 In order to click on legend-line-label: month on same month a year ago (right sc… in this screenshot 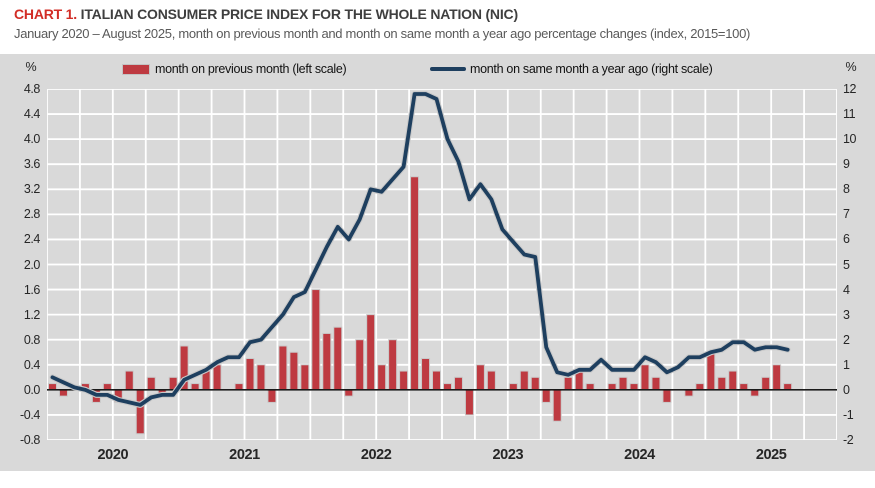, I will do `click(591, 69)`.